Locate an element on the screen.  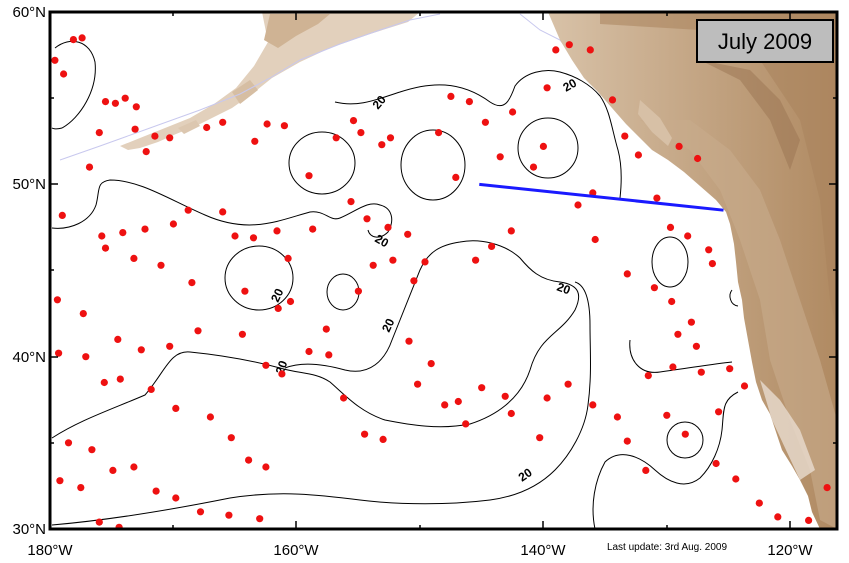
section-line is located at coordinates (601, 197).